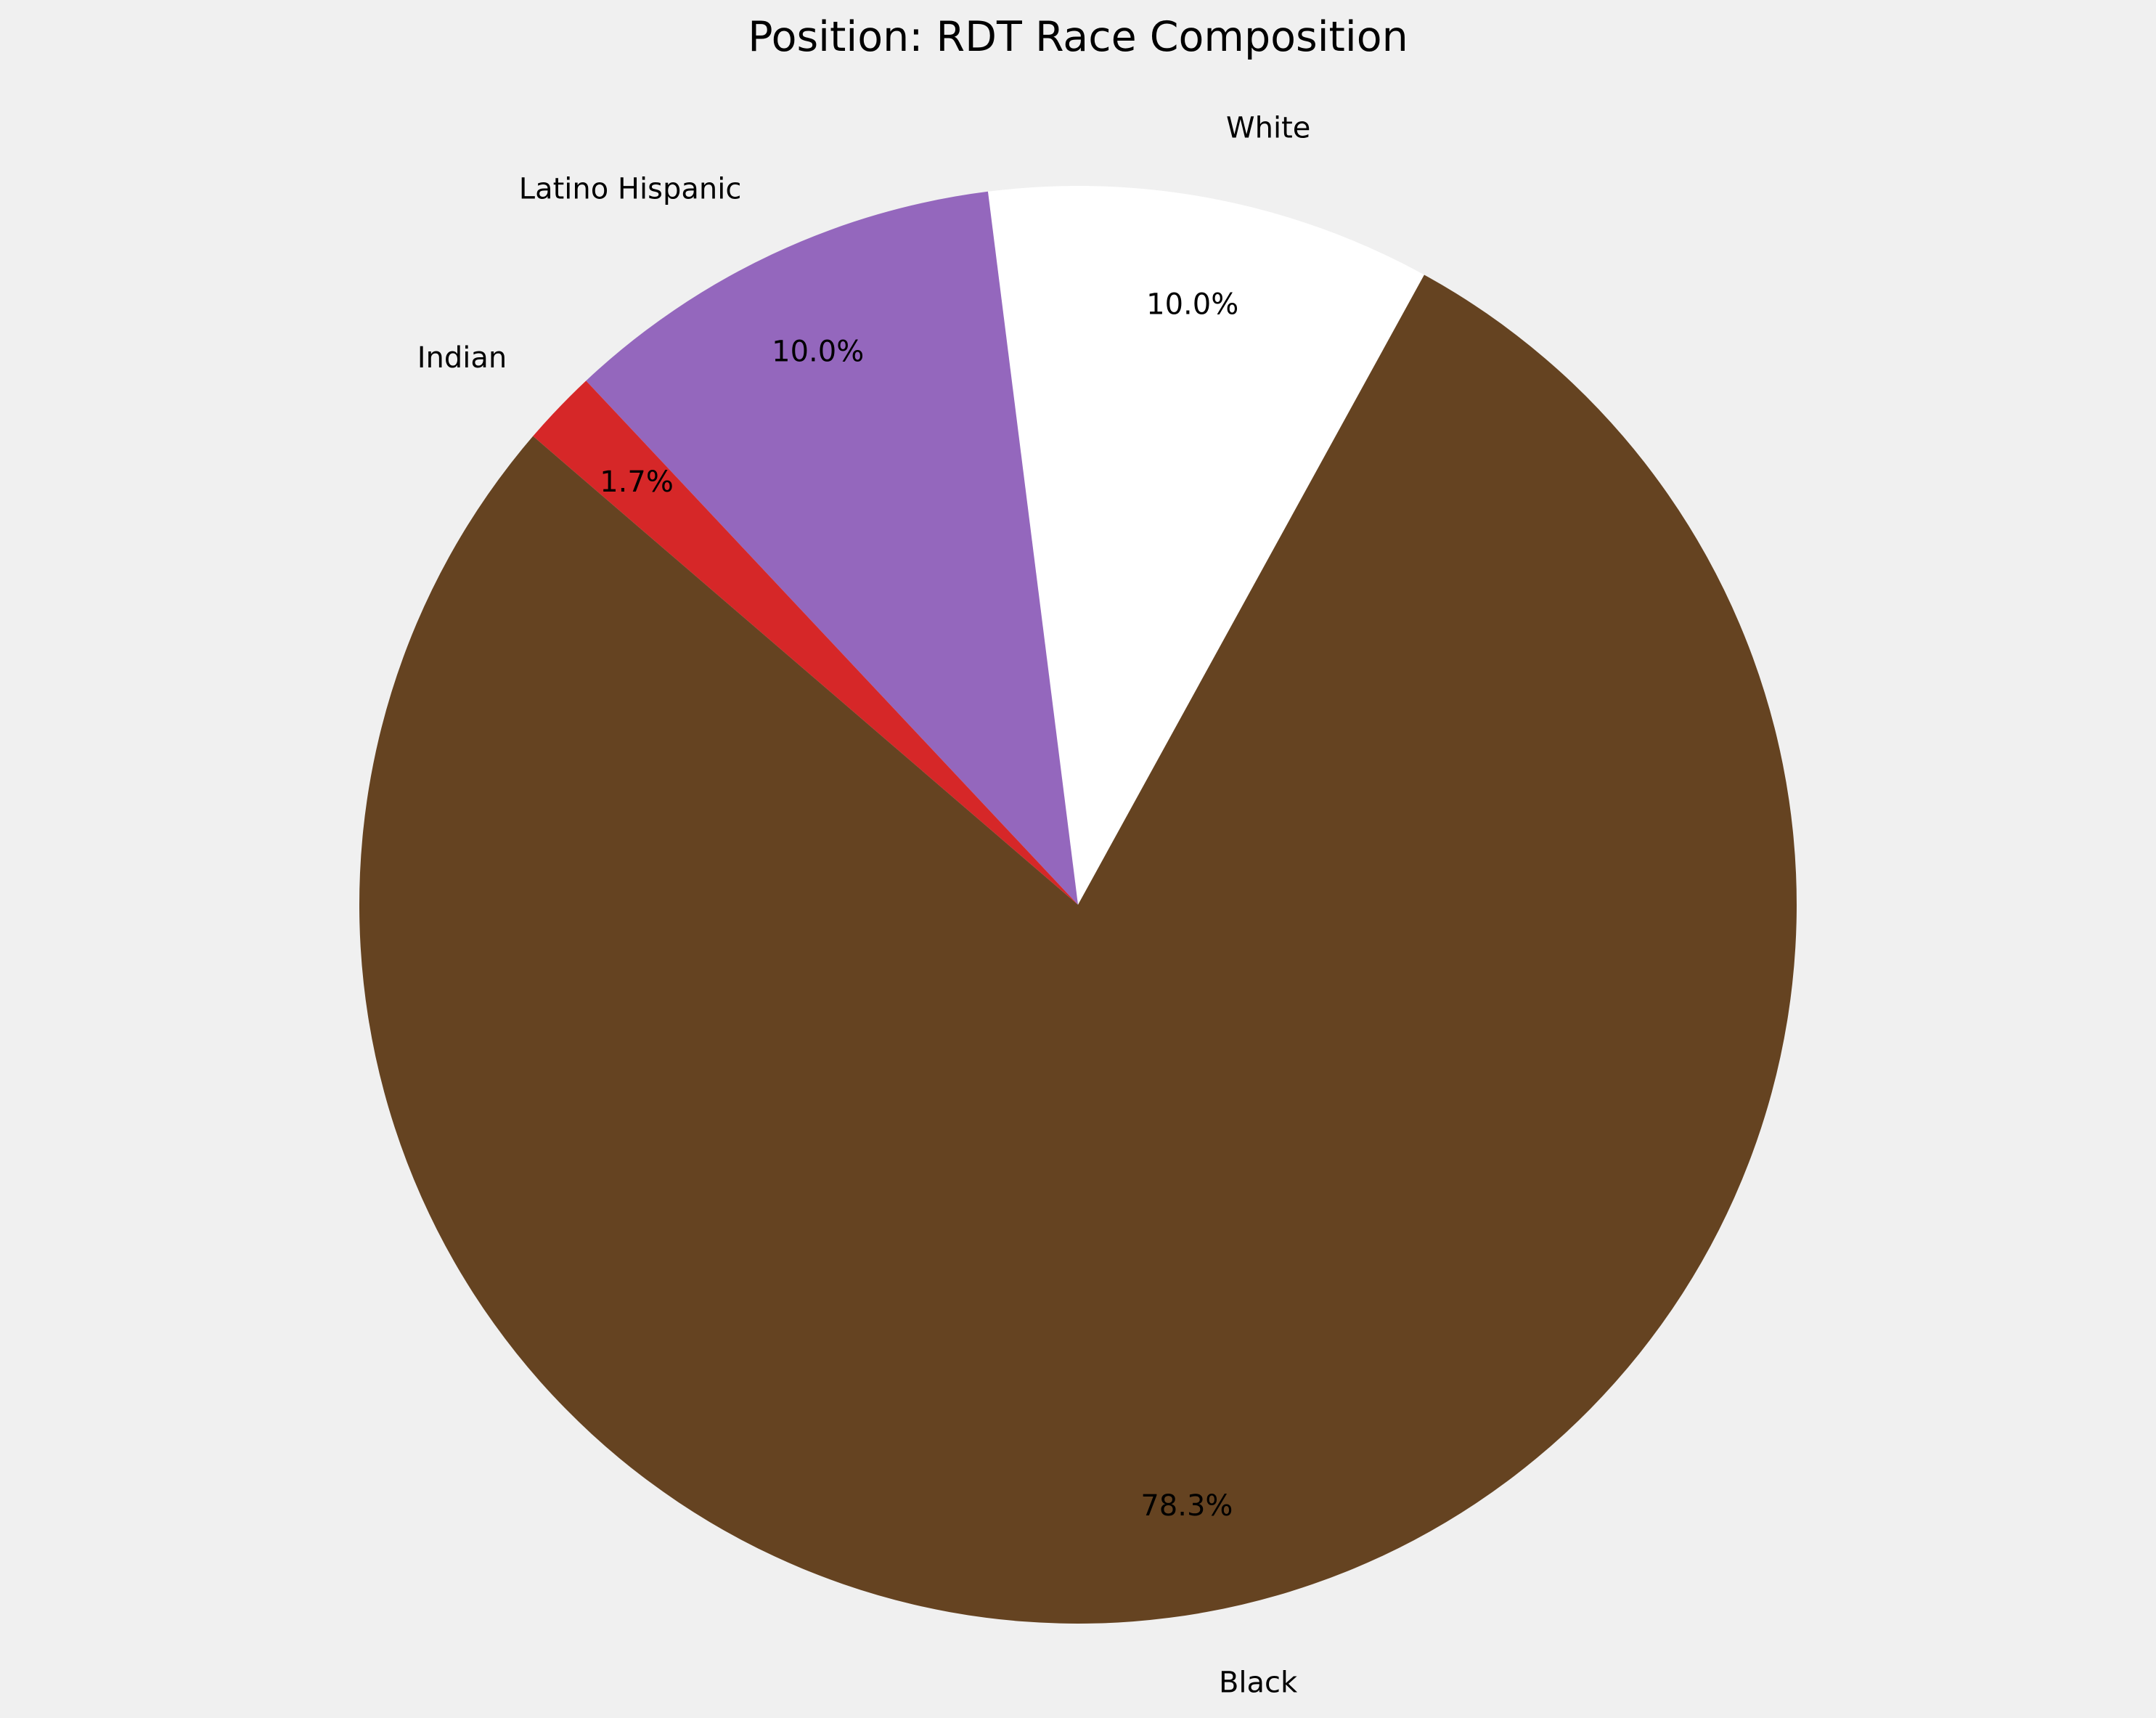  What do you see at coordinates (818, 352) in the screenshot?
I see `pie-percent-label-latino-hispanic: 10.0%` at bounding box center [818, 352].